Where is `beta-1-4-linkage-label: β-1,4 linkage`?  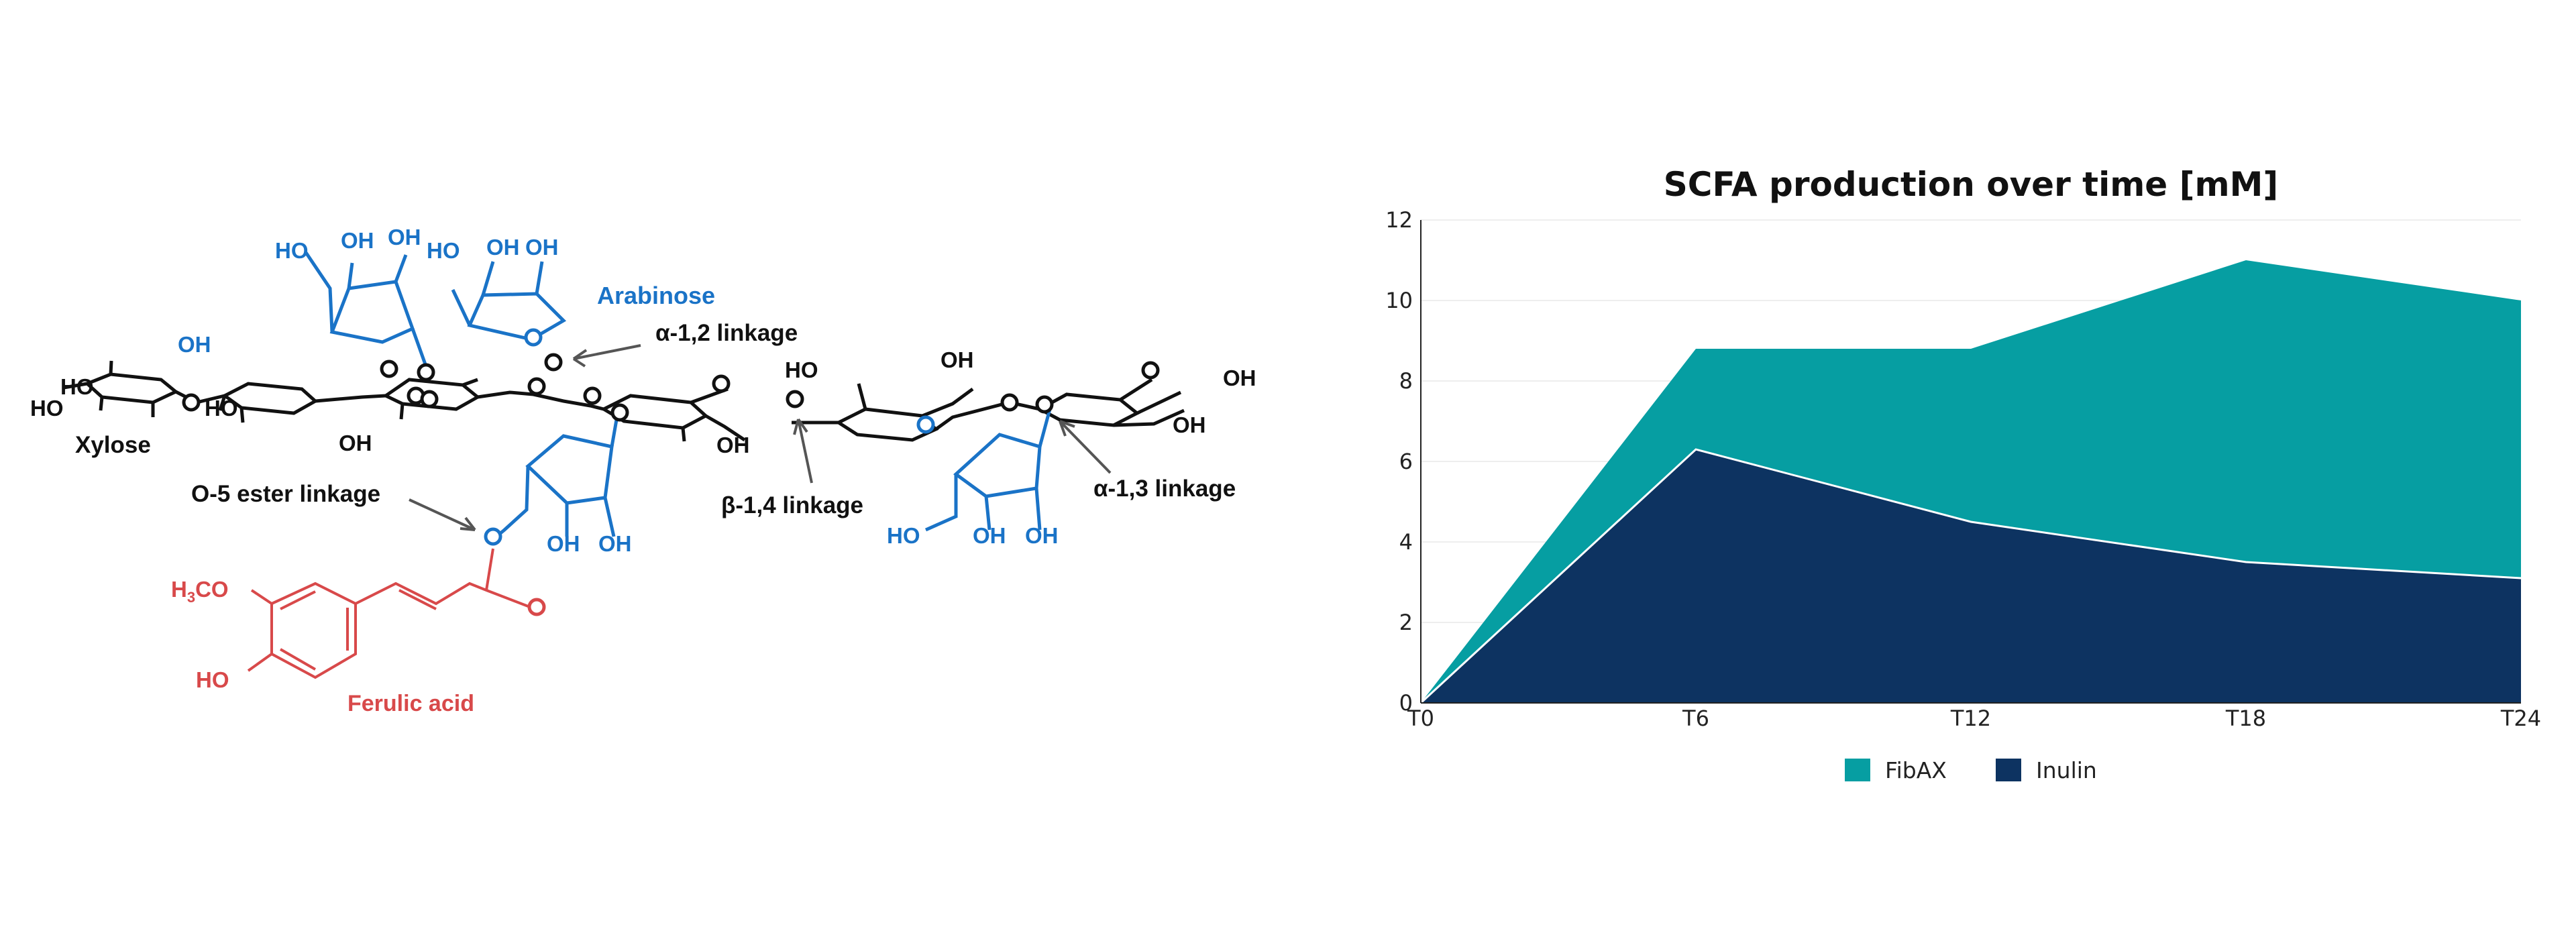
beta-1-4-linkage-label: β-1,4 linkage is located at coordinates (792, 505).